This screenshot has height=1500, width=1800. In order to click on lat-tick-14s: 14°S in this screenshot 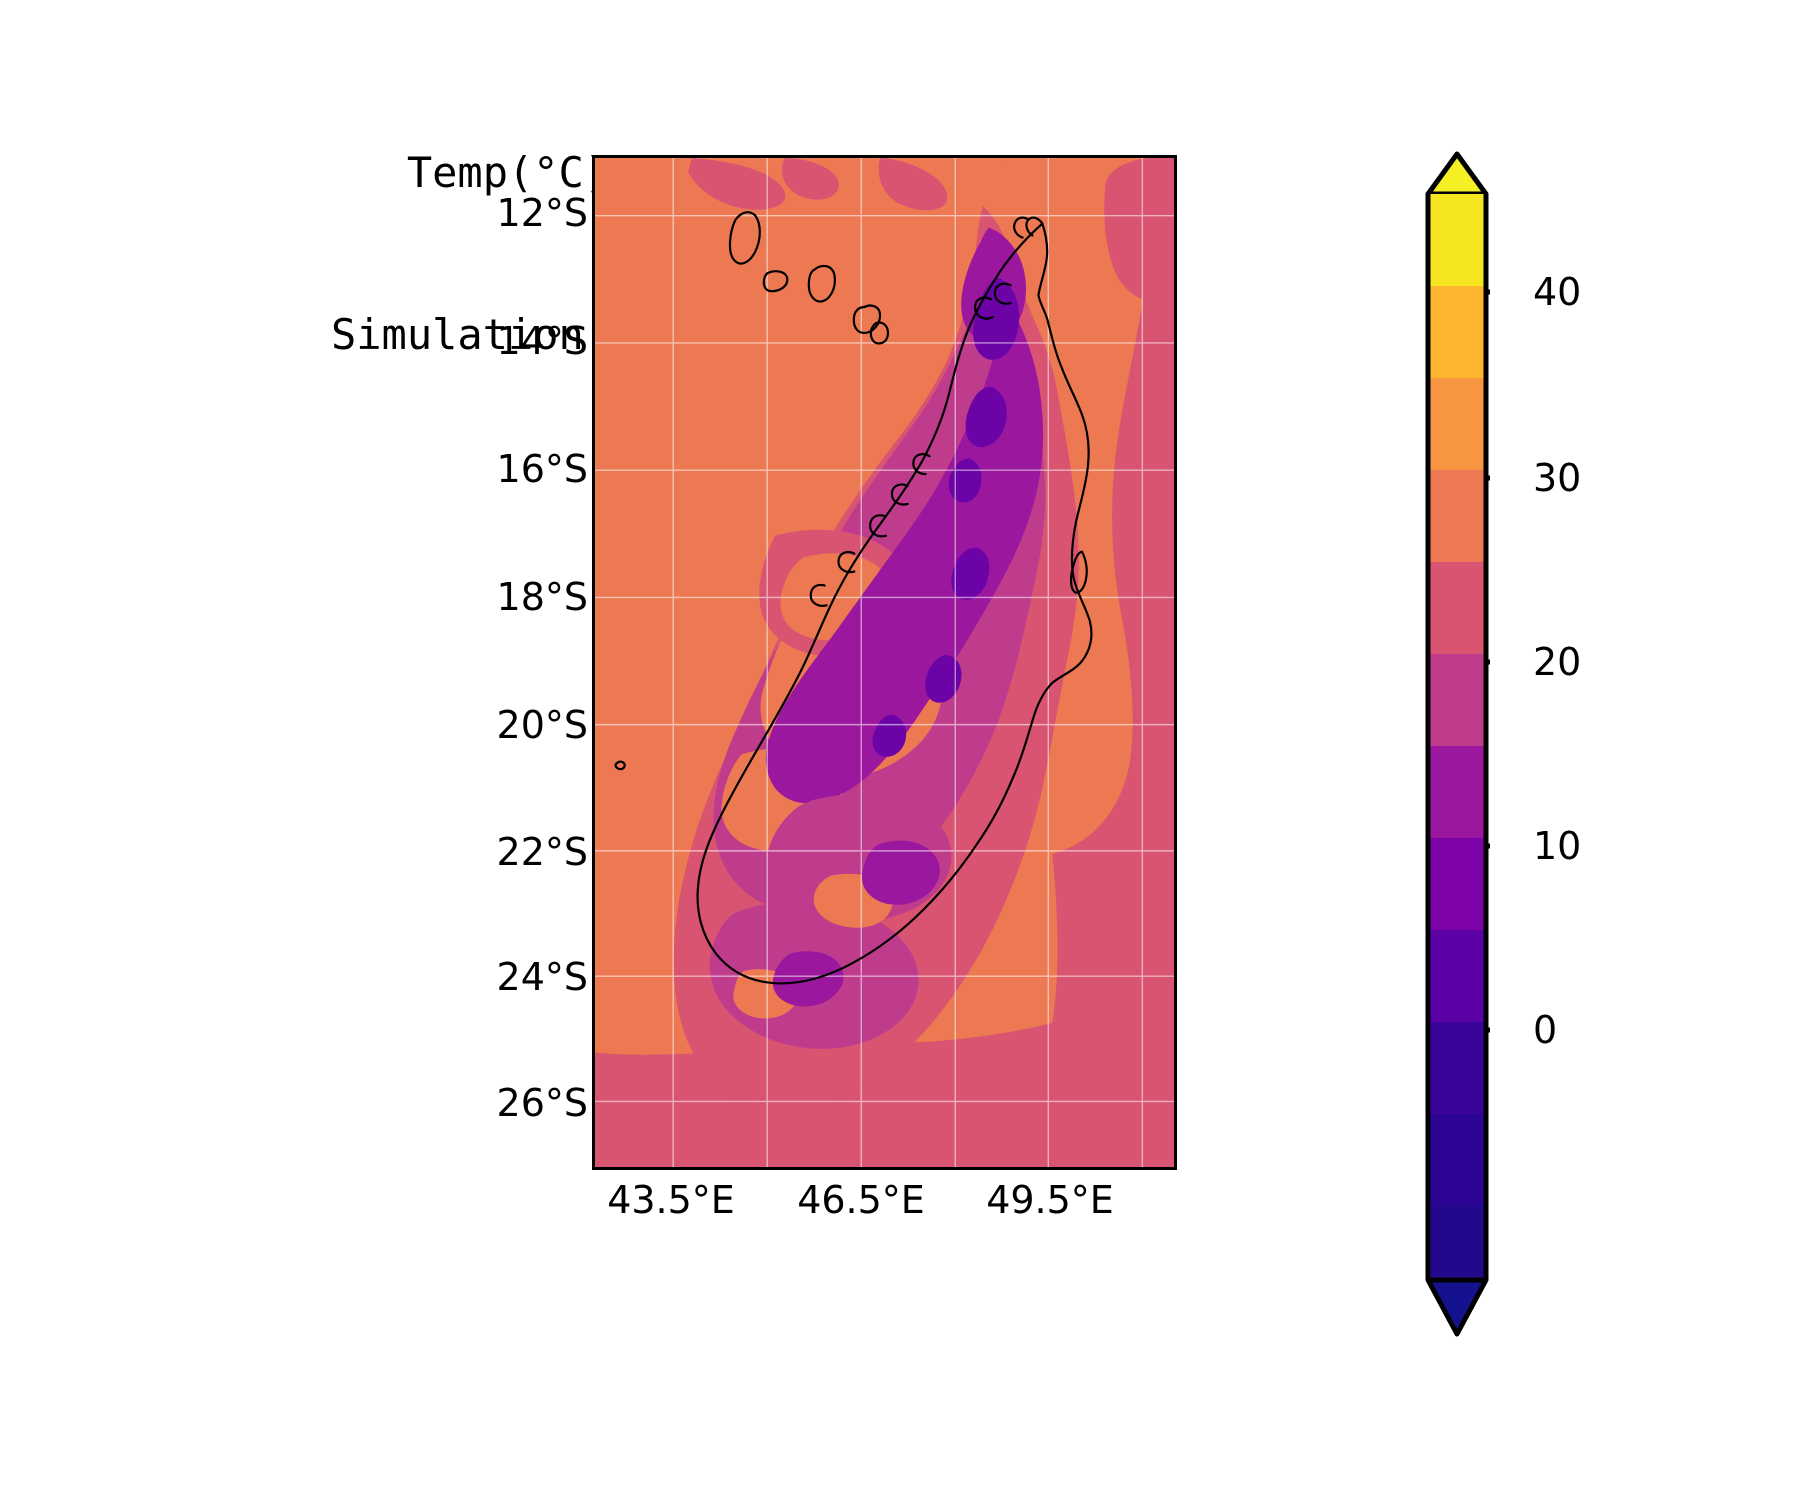, I will do `click(542, 341)`.